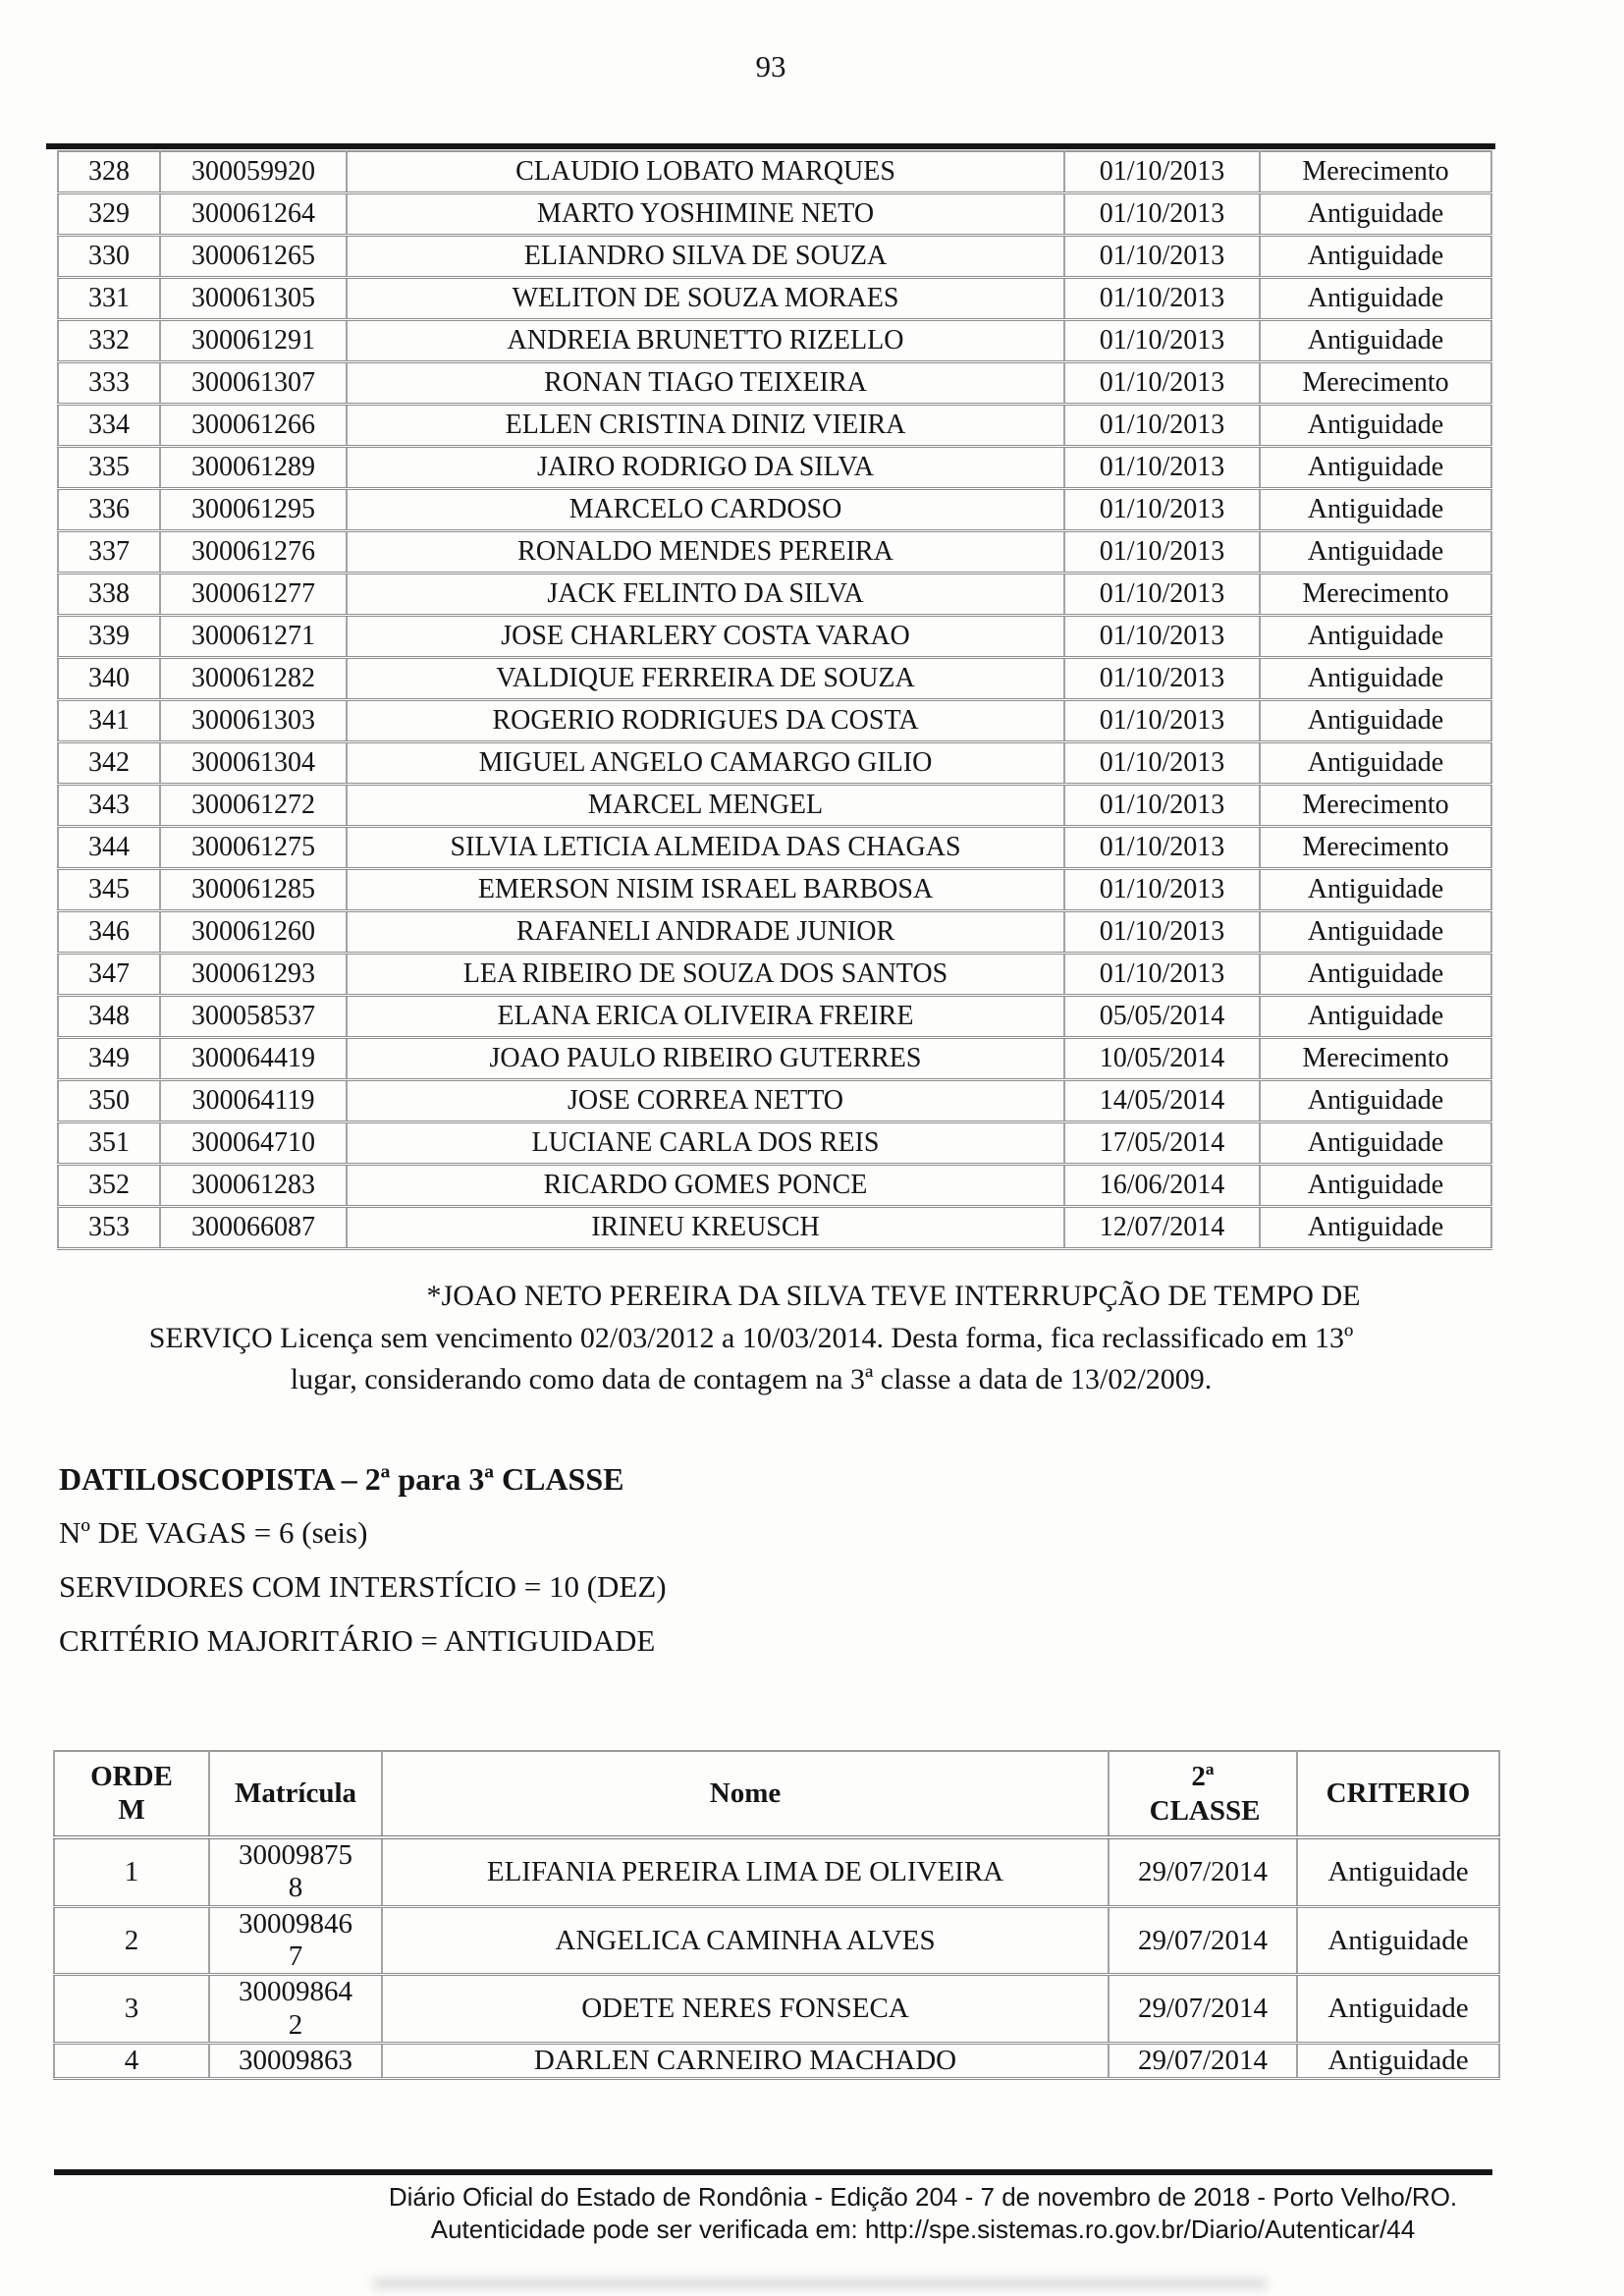 The width and height of the screenshot is (1624, 2296). Describe the element at coordinates (1398, 1795) in the screenshot. I see `header-criterio: CRITERIO` at that location.